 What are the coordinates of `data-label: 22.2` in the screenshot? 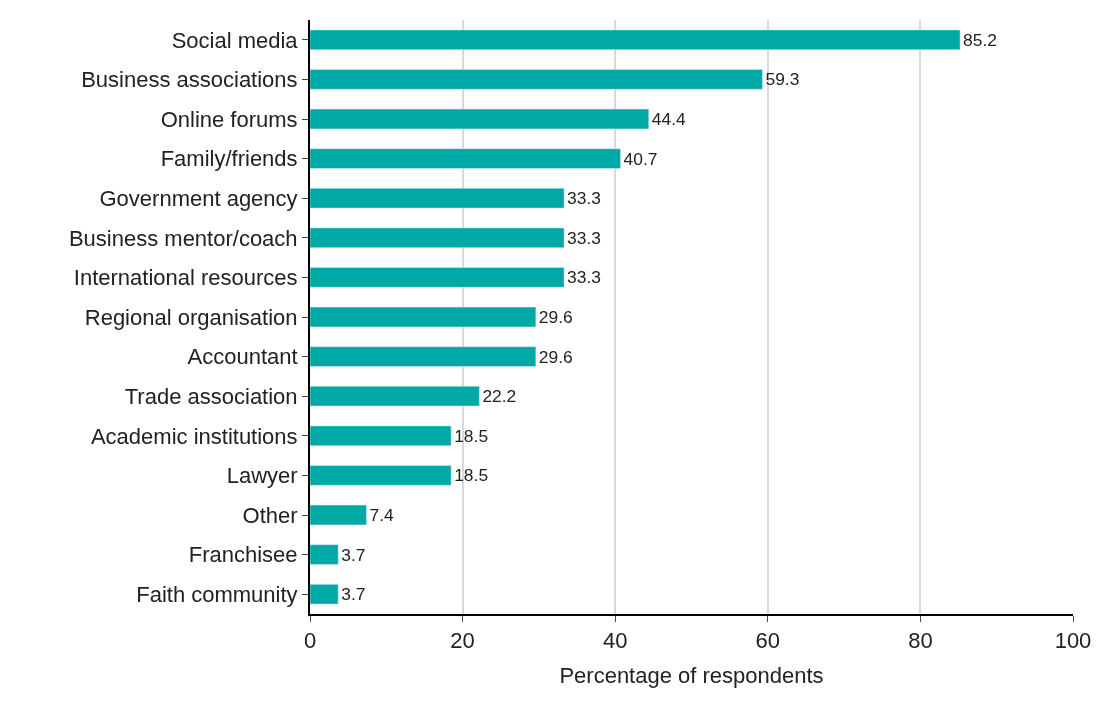 It's located at (499, 396).